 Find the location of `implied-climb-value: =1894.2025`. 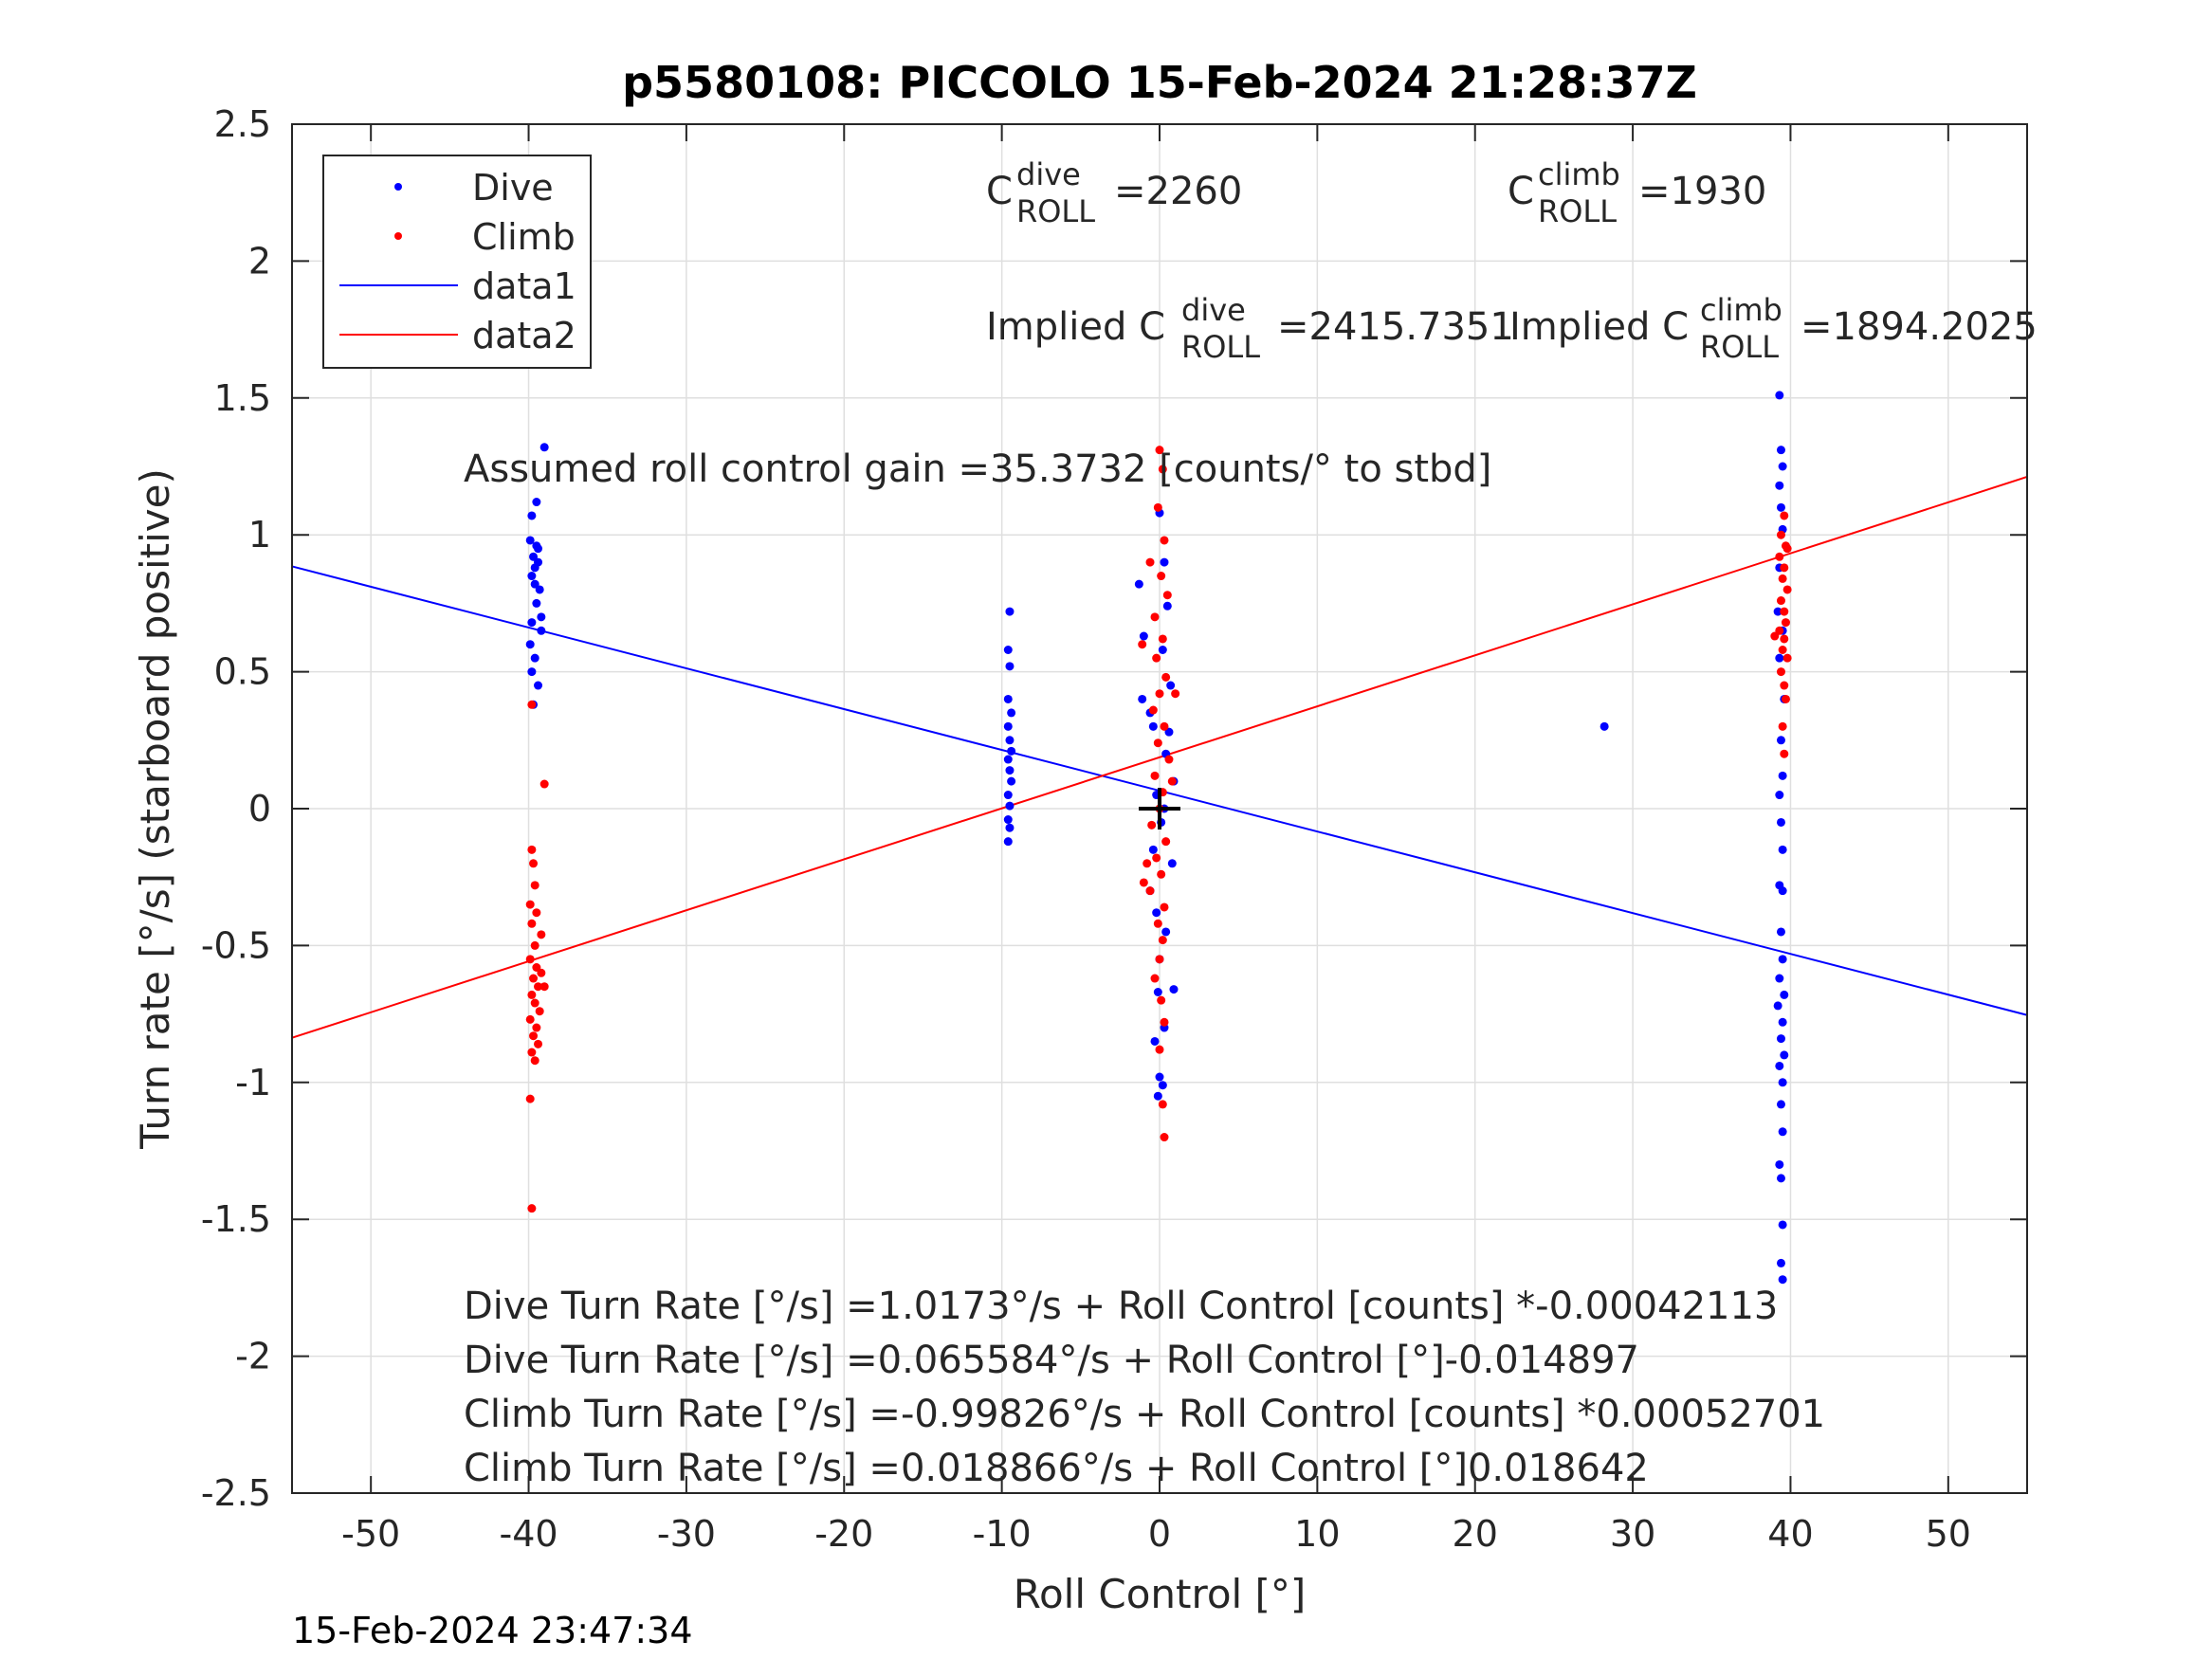

implied-climb-value: =1894.2025 is located at coordinates (1919, 327).